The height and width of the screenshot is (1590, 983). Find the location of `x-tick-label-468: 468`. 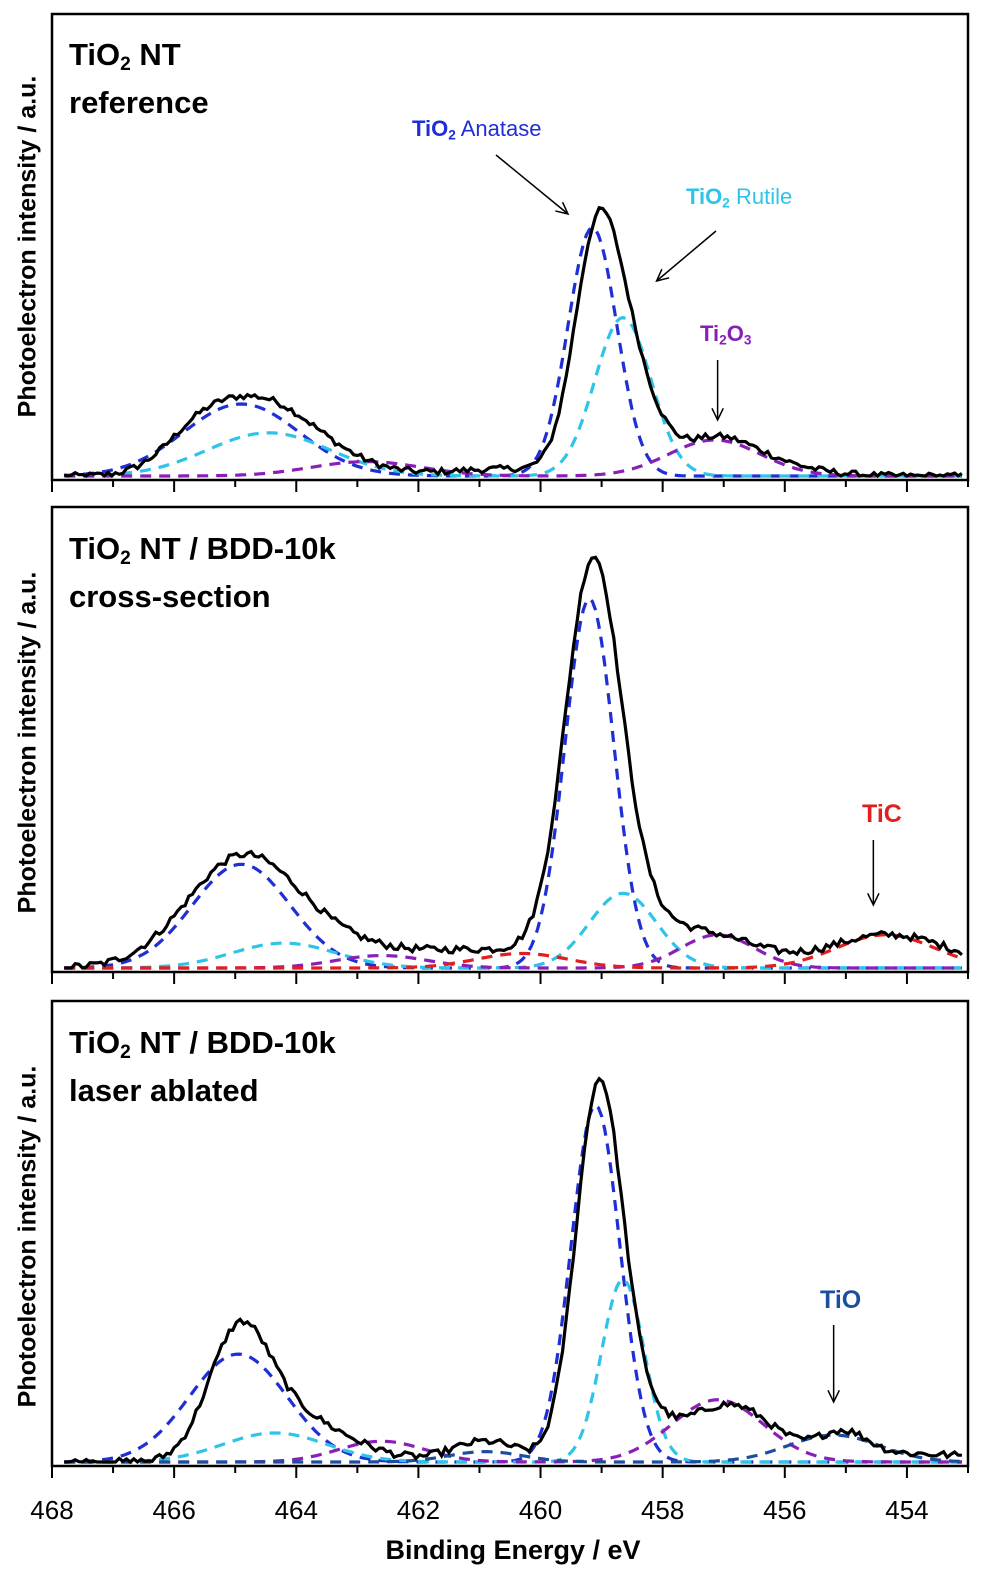

x-tick-label-468: 468 is located at coordinates (51, 1510).